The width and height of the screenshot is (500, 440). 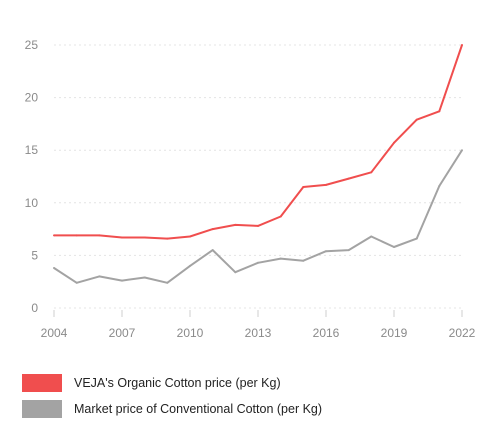 What do you see at coordinates (32, 98) in the screenshot?
I see `y-tick-label: 20` at bounding box center [32, 98].